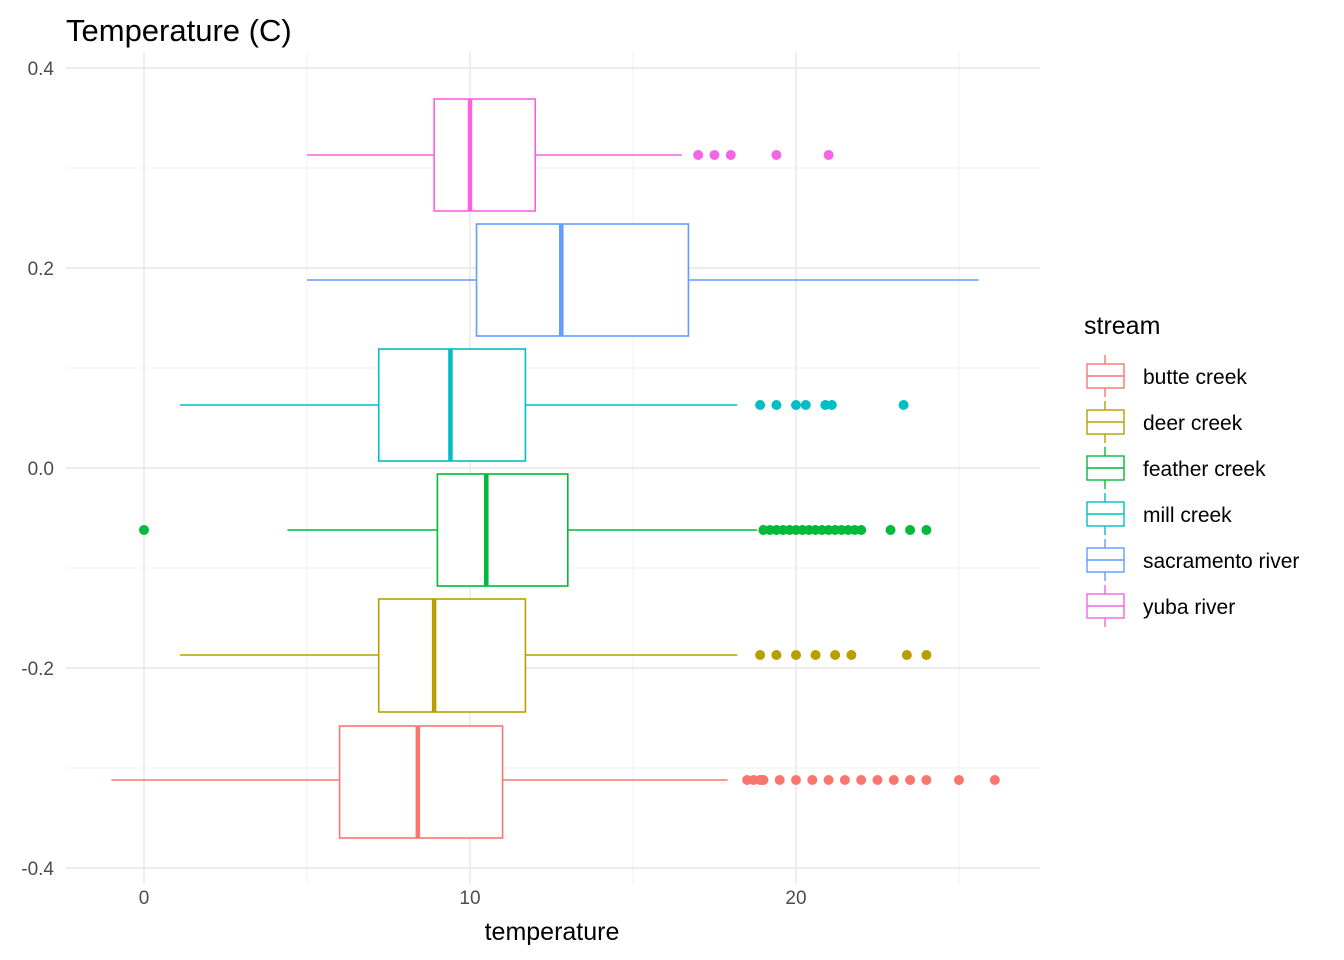  What do you see at coordinates (555, 655) in the screenshot?
I see `box-deer-creek` at bounding box center [555, 655].